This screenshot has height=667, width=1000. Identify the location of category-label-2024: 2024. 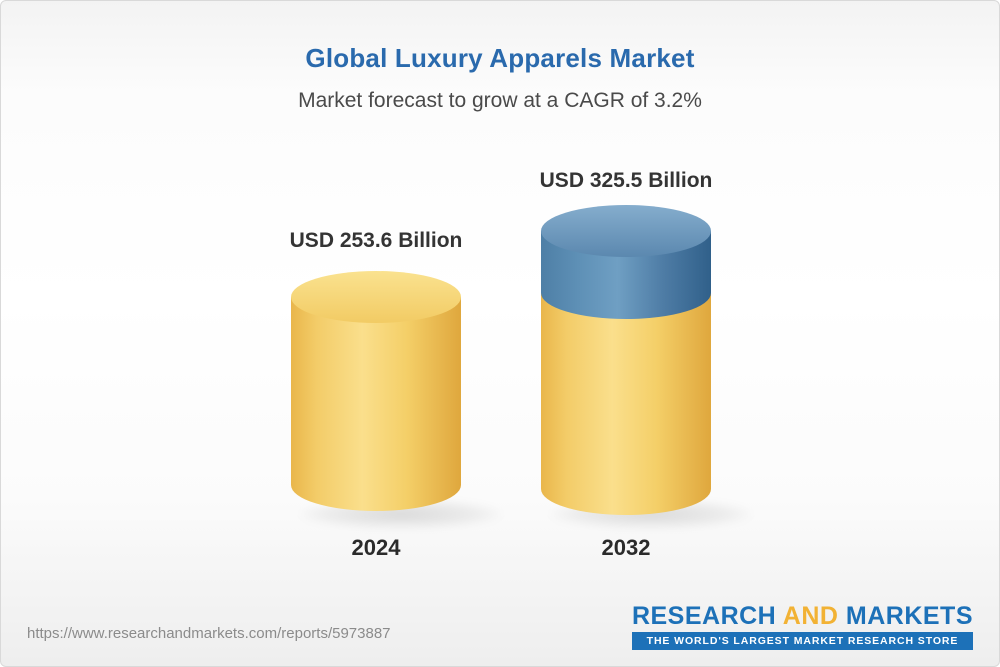
(376, 547).